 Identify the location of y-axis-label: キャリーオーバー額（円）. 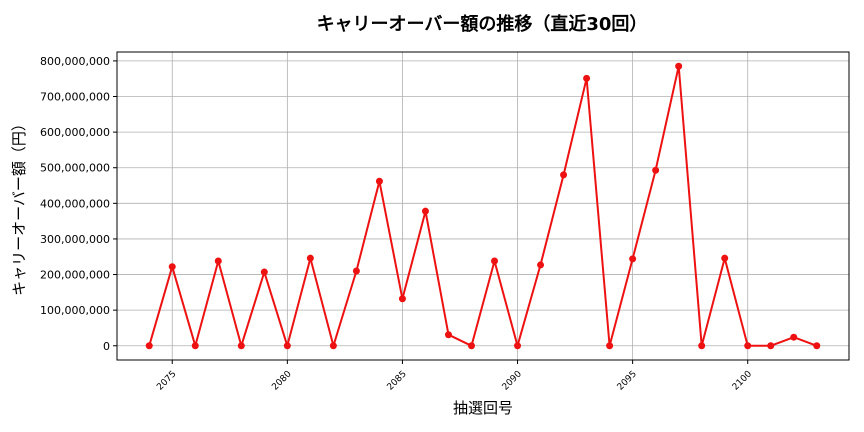
(19, 206).